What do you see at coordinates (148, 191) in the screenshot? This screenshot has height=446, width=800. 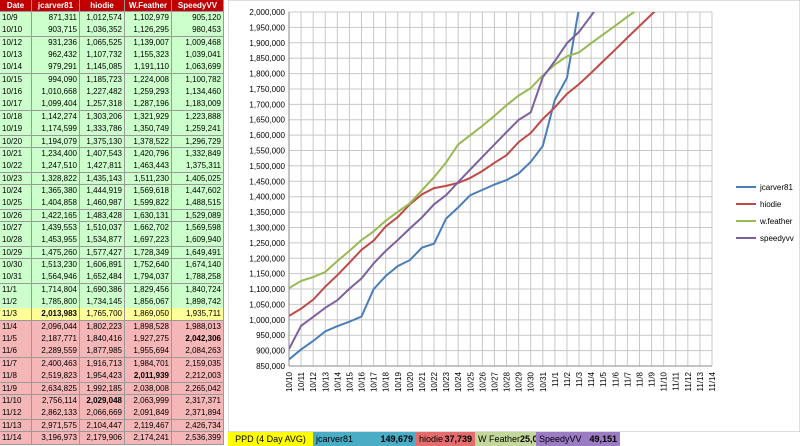 I see `value-cell: 1,569,618` at bounding box center [148, 191].